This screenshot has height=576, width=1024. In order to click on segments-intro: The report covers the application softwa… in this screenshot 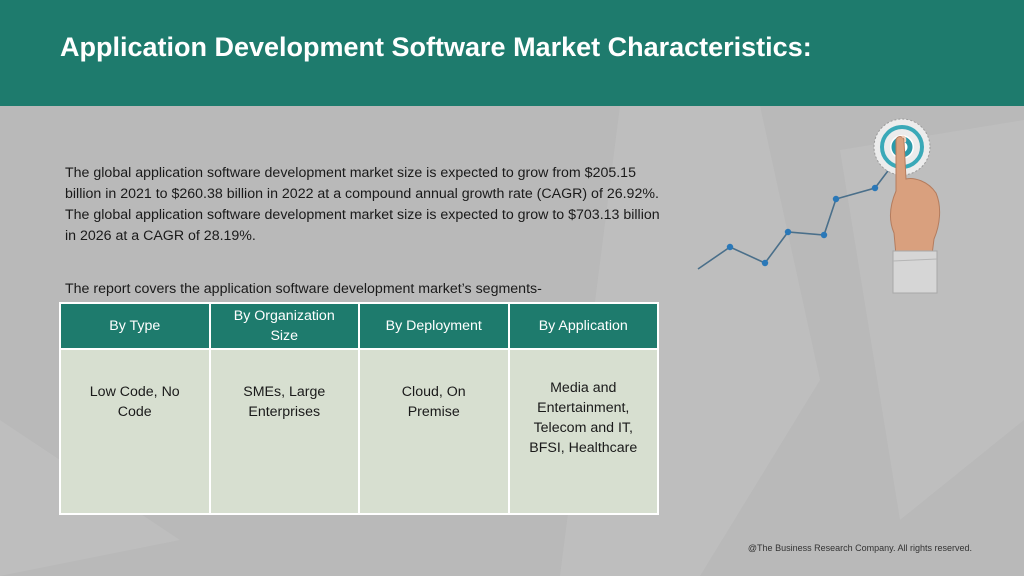, I will do `click(303, 289)`.